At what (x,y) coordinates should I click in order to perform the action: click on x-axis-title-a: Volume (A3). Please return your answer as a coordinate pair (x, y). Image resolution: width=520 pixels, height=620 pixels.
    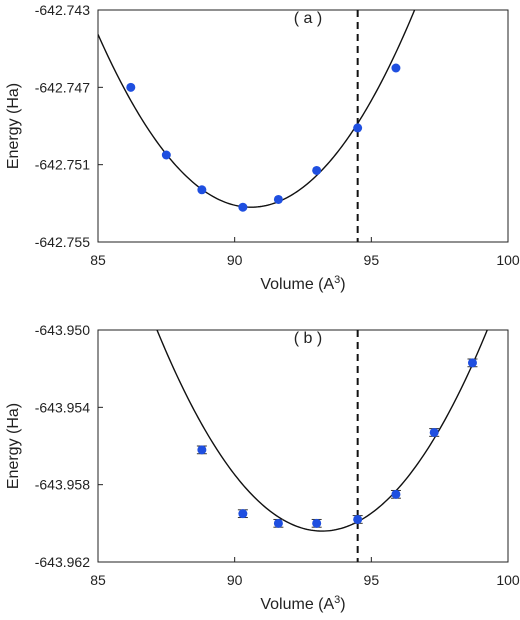
    Looking at the image, I should click on (302, 283).